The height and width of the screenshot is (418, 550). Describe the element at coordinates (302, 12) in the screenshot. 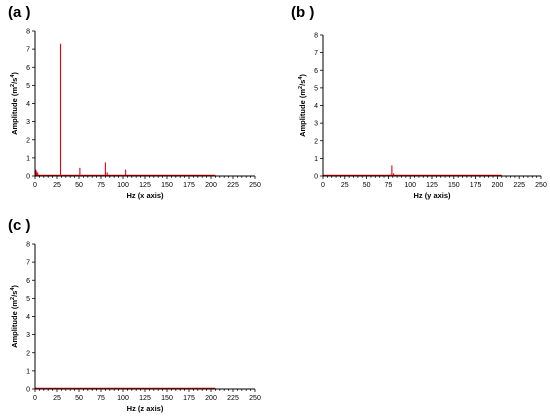

I see `panel-label: (b )` at that location.